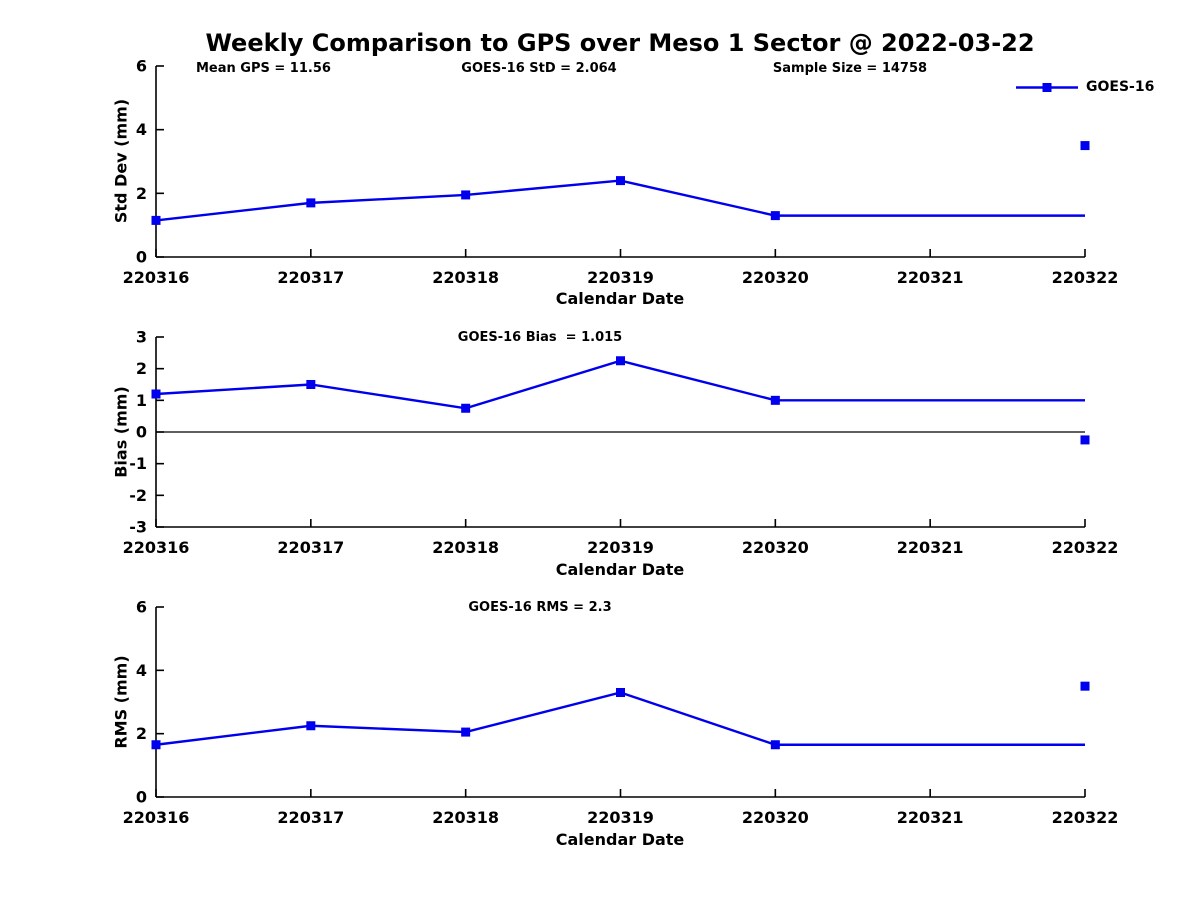 Image resolution: width=1200 pixels, height=900 pixels. What do you see at coordinates (141, 337) in the screenshot?
I see `y-tick-label: 3` at bounding box center [141, 337].